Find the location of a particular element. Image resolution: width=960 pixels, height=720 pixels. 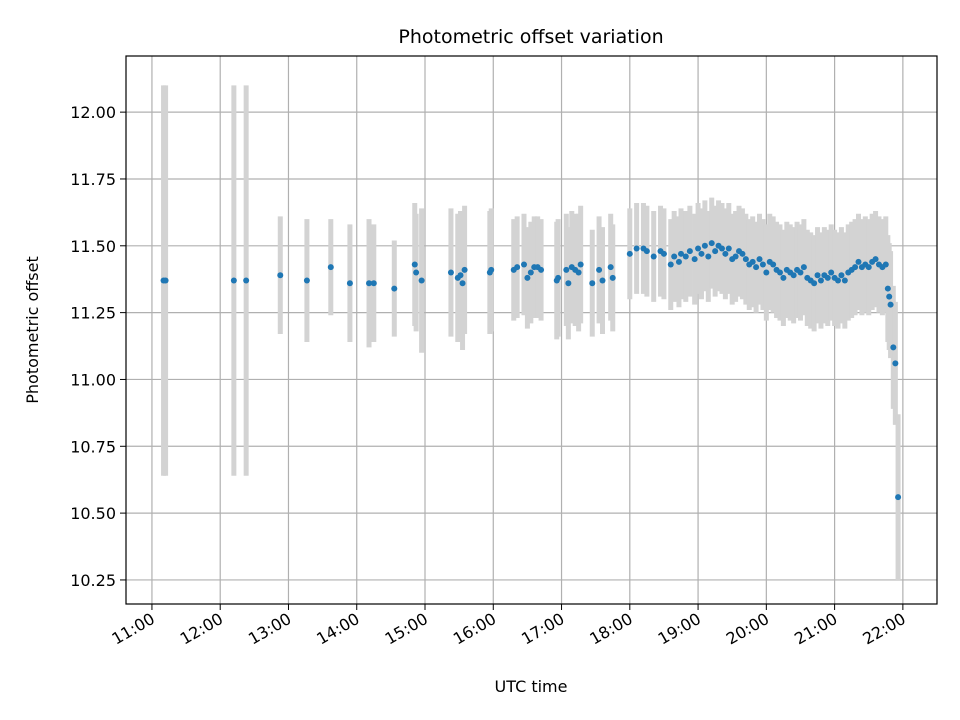

y-tick-label: 11.50 is located at coordinates (93, 246).